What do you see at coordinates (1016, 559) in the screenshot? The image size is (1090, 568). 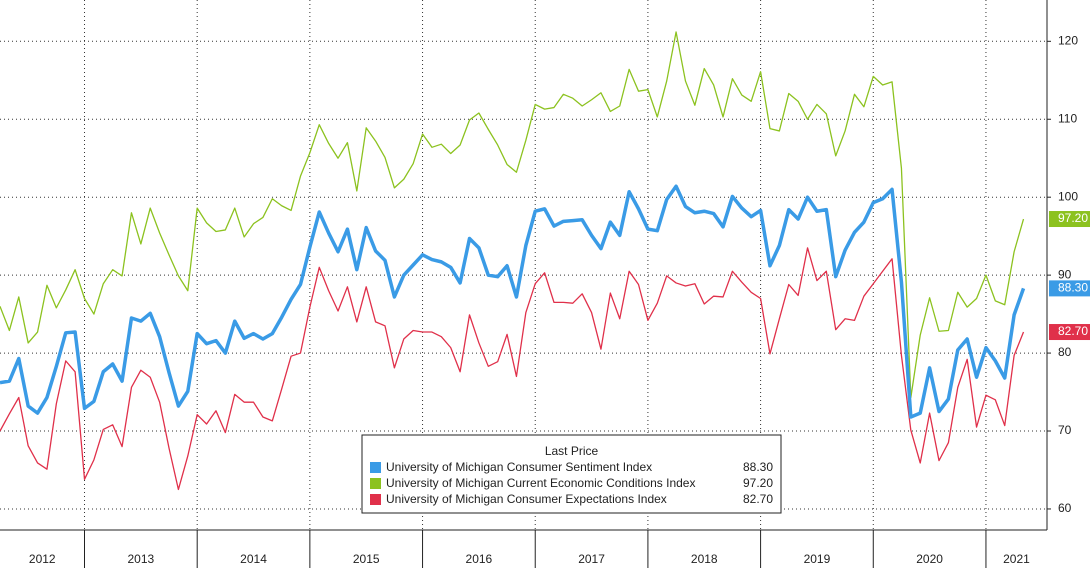 I see `x-tick-label: 2021` at bounding box center [1016, 559].